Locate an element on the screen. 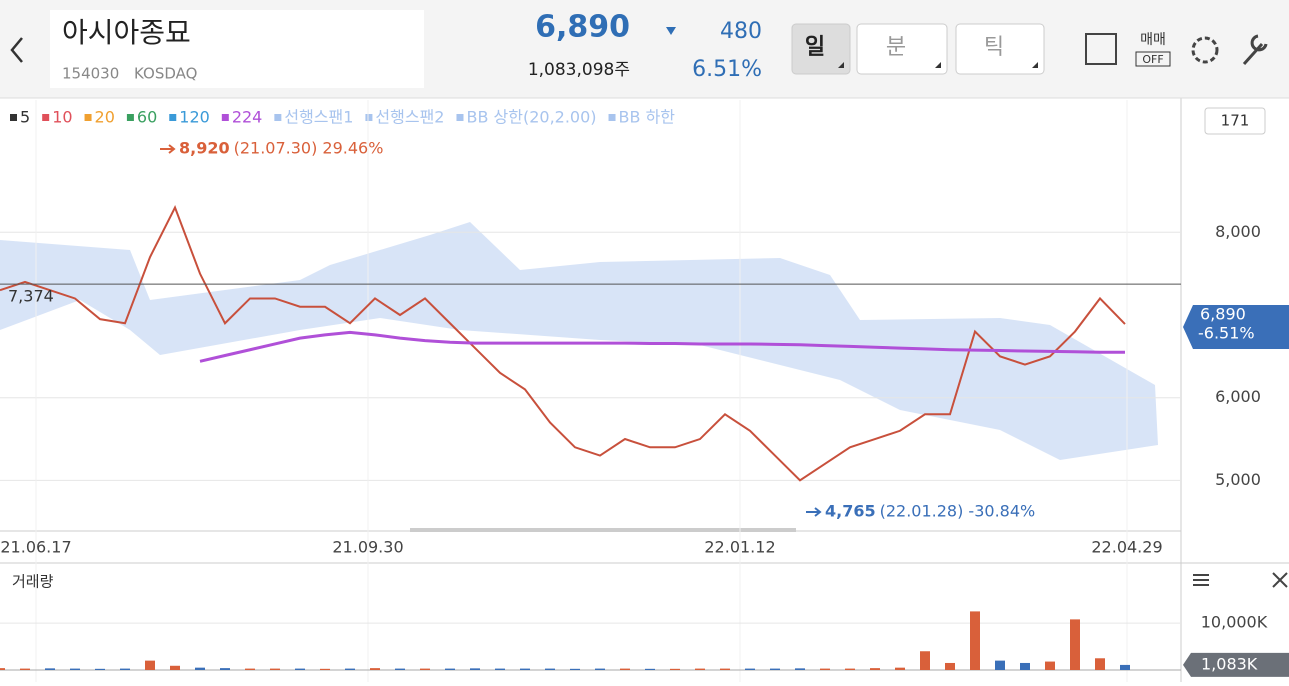 Image resolution: width=1289 pixels, height=686 pixels. volume-current-label: 1,083K is located at coordinates (1229, 663).